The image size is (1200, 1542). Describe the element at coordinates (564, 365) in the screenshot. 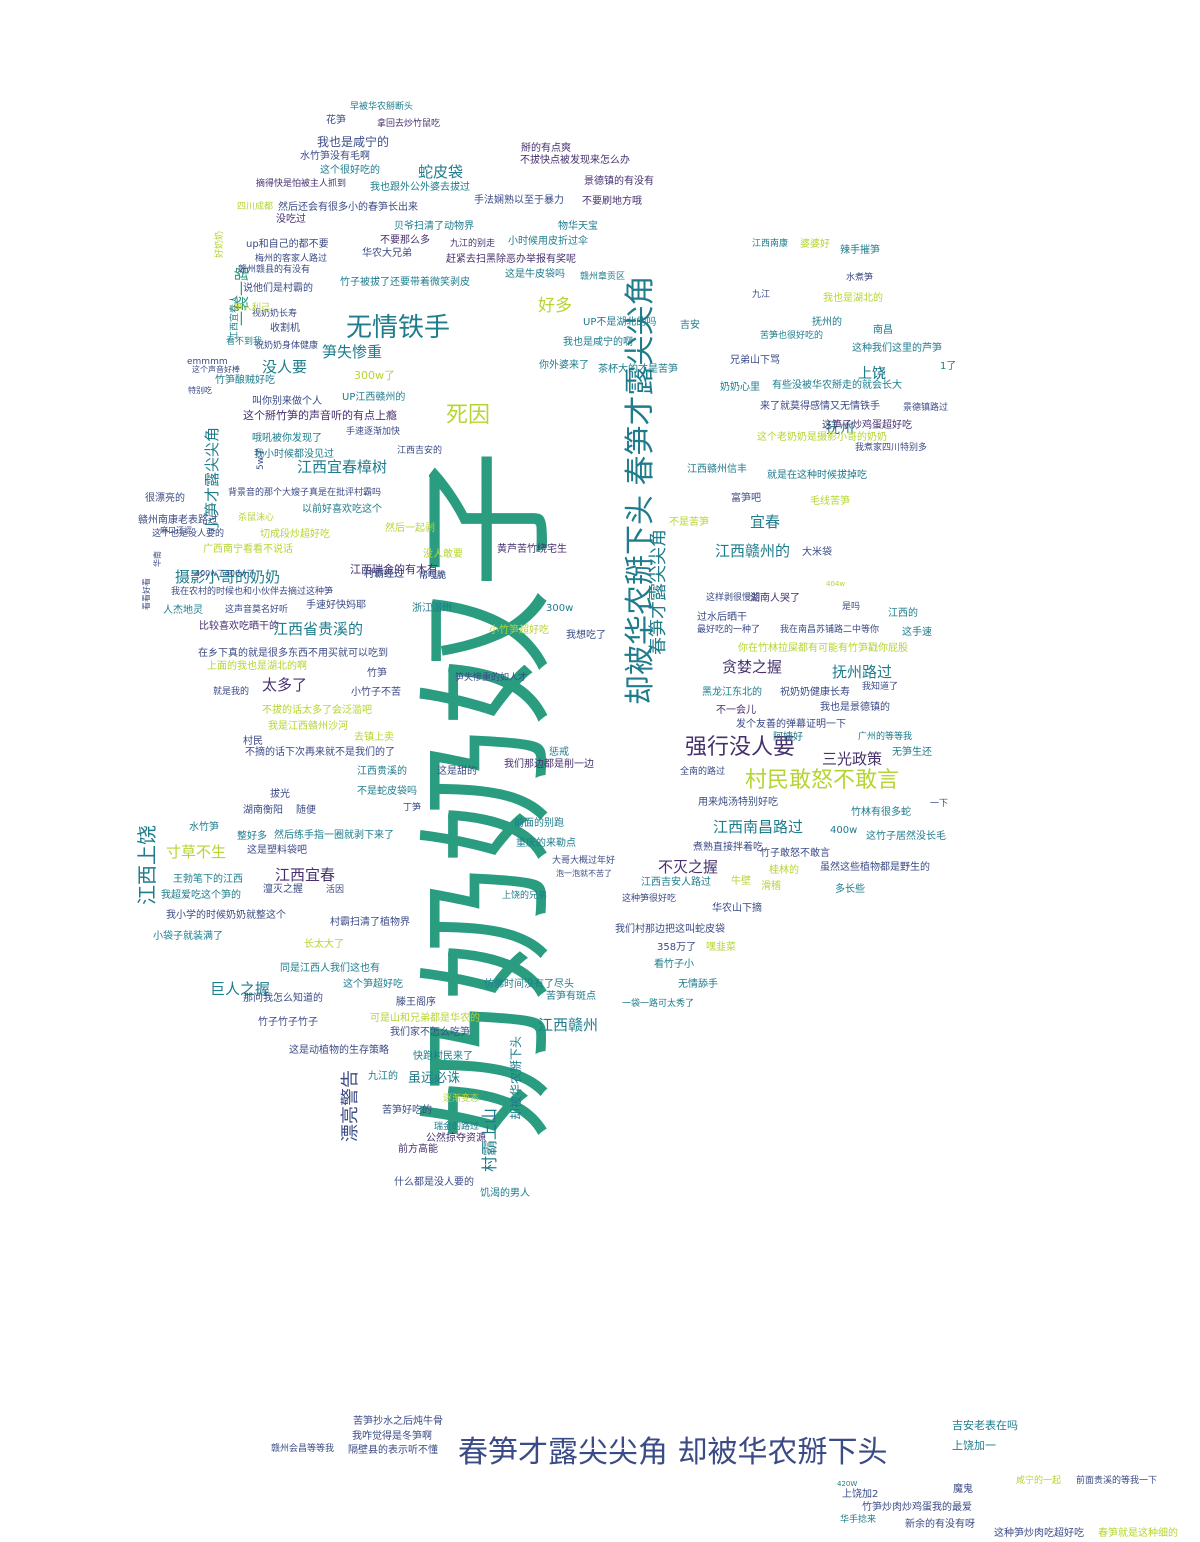

I see `word-88: 你外婆来了` at that location.